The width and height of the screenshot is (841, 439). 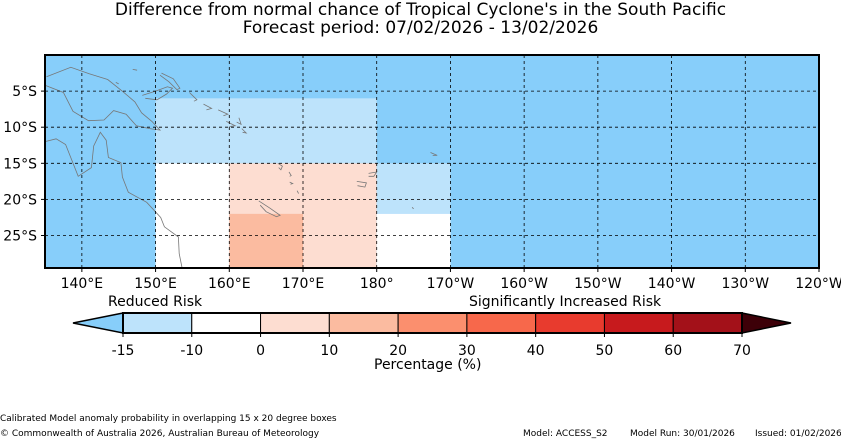 I want to click on x-tick-label: 170°W, so click(x=451, y=284).